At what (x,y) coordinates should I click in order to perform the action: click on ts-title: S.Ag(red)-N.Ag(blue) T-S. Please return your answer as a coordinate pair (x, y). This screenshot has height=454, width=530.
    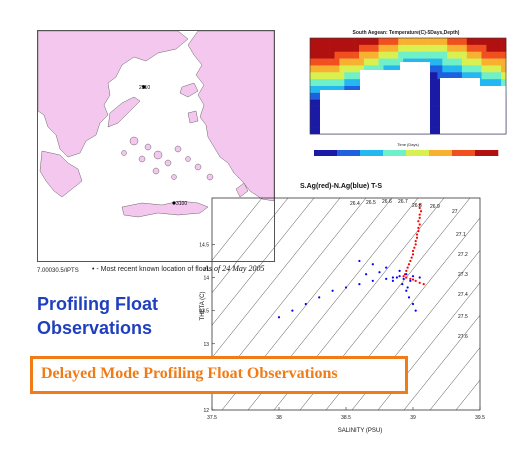
    Looking at the image, I should click on (341, 186).